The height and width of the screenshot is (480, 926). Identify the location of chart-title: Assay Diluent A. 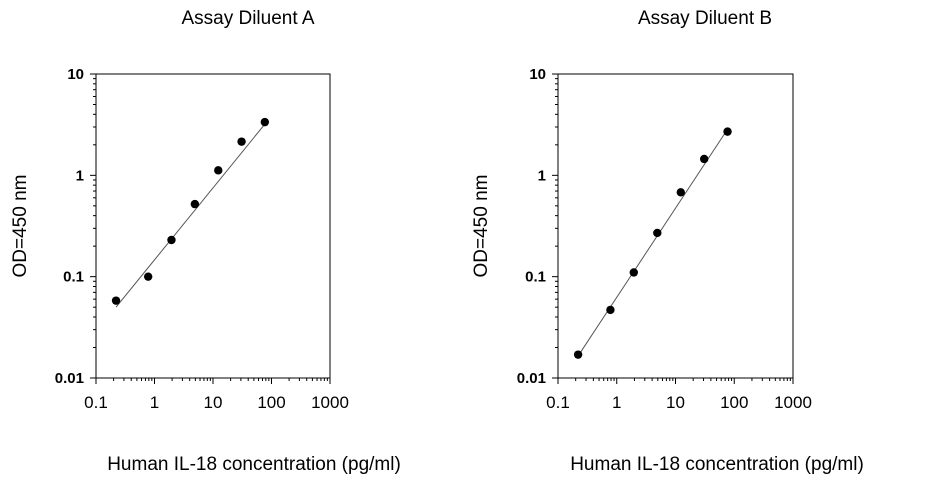
(247, 18).